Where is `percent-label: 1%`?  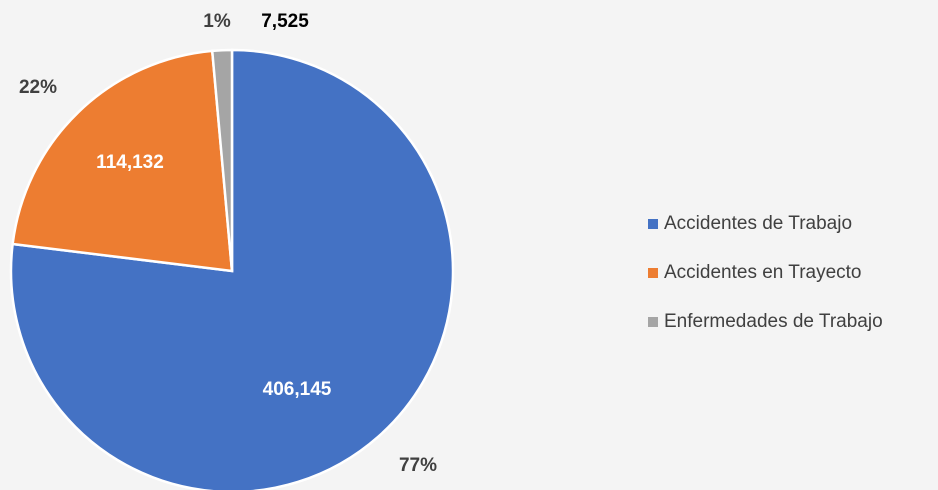 percent-label: 1% is located at coordinates (217, 21).